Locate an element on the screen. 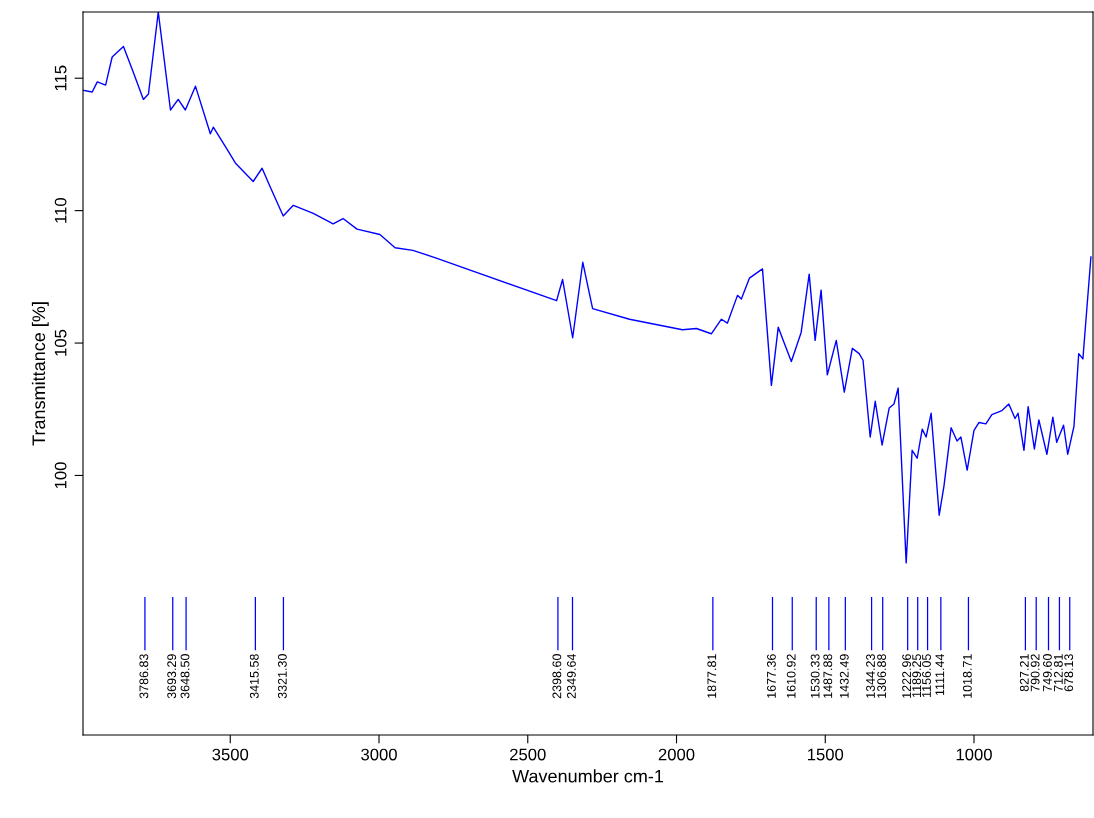 Image resolution: width=1094 pixels, height=818 pixels. annotation: 1877.81 is located at coordinates (712, 676).